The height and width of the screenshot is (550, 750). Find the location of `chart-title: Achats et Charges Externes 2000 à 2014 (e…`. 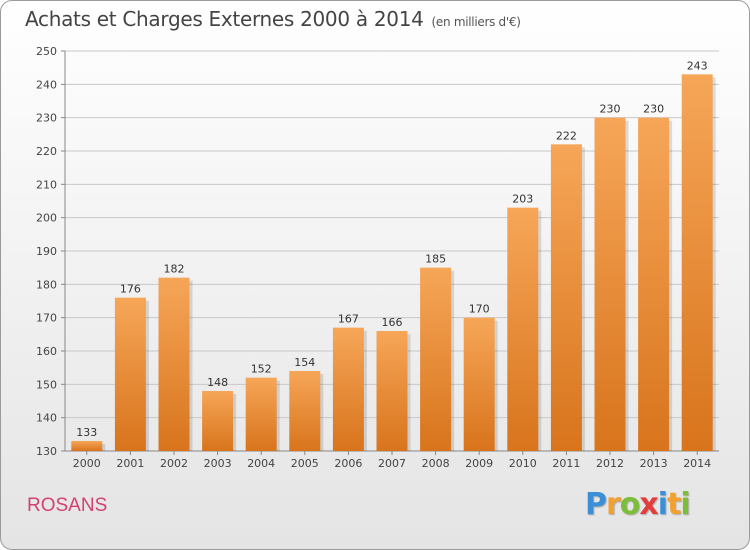

chart-title: Achats et Charges Externes 2000 à 2014 (e… is located at coordinates (273, 19).